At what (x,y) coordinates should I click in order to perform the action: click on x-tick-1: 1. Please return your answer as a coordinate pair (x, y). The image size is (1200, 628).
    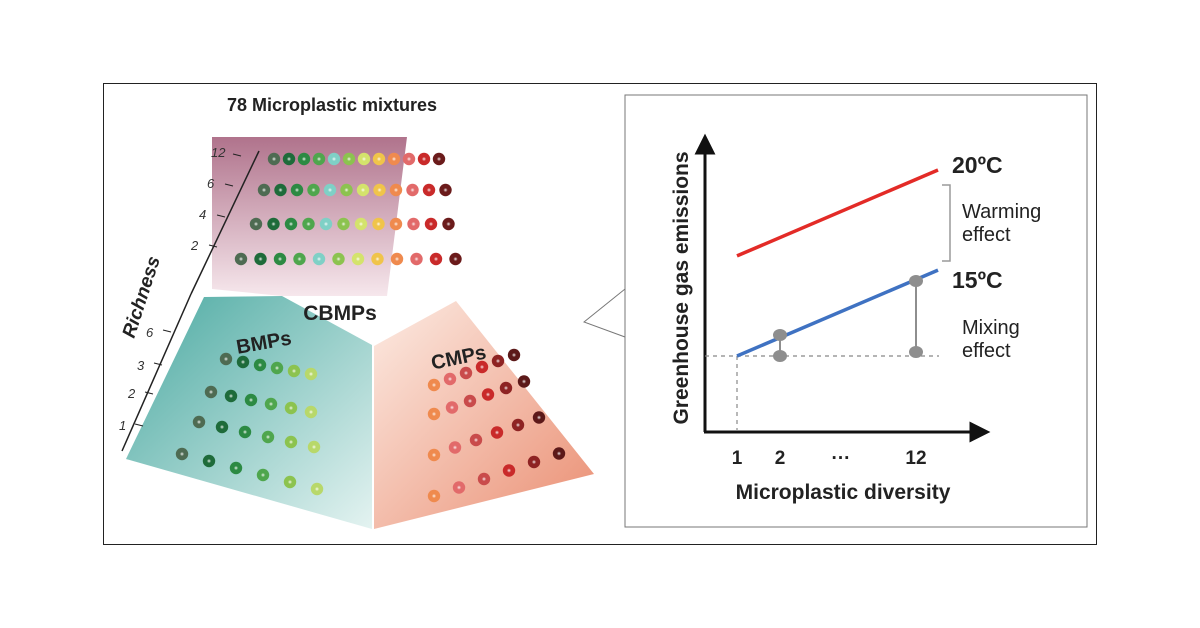
    Looking at the image, I should click on (737, 458).